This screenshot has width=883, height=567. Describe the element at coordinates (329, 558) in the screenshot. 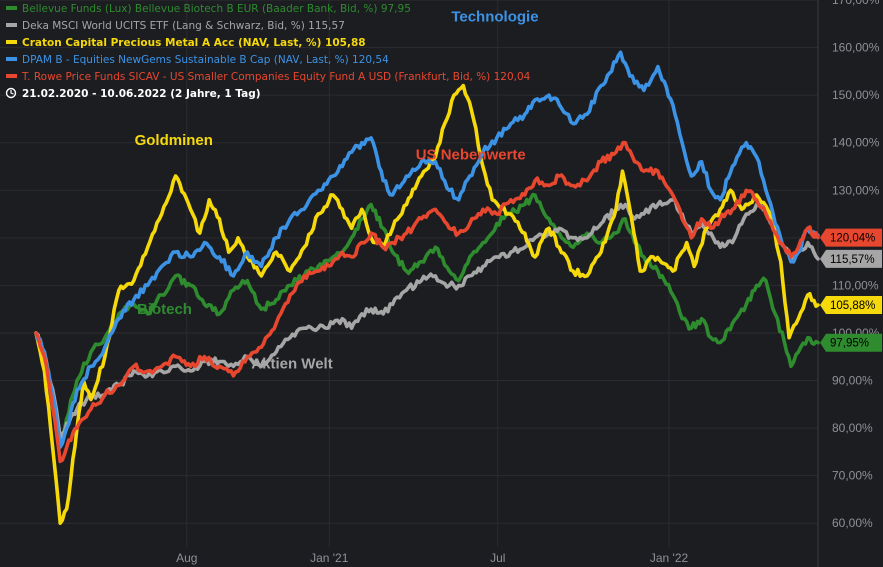

I see `x-tick-label: Jan '21` at that location.